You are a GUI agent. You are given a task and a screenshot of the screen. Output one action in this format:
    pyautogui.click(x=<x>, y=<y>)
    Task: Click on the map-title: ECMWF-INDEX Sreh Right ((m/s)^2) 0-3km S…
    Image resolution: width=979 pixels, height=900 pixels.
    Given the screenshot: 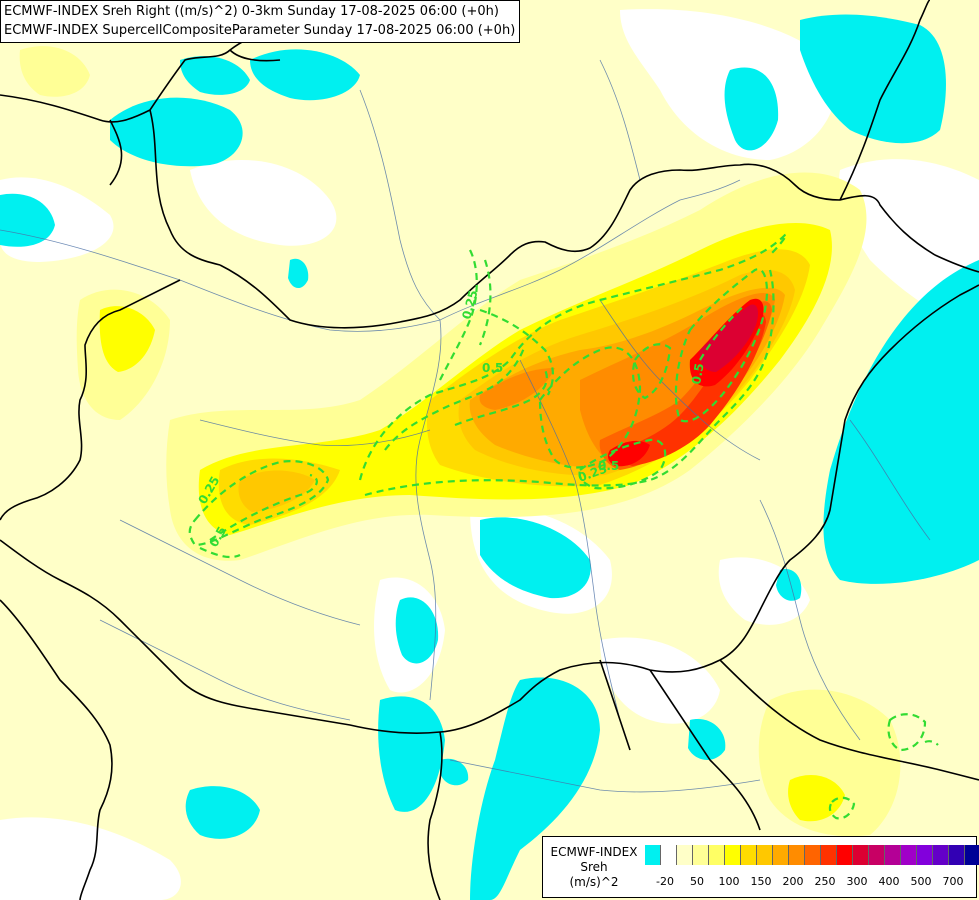 What is the action you would take?
    pyautogui.click(x=260, y=21)
    